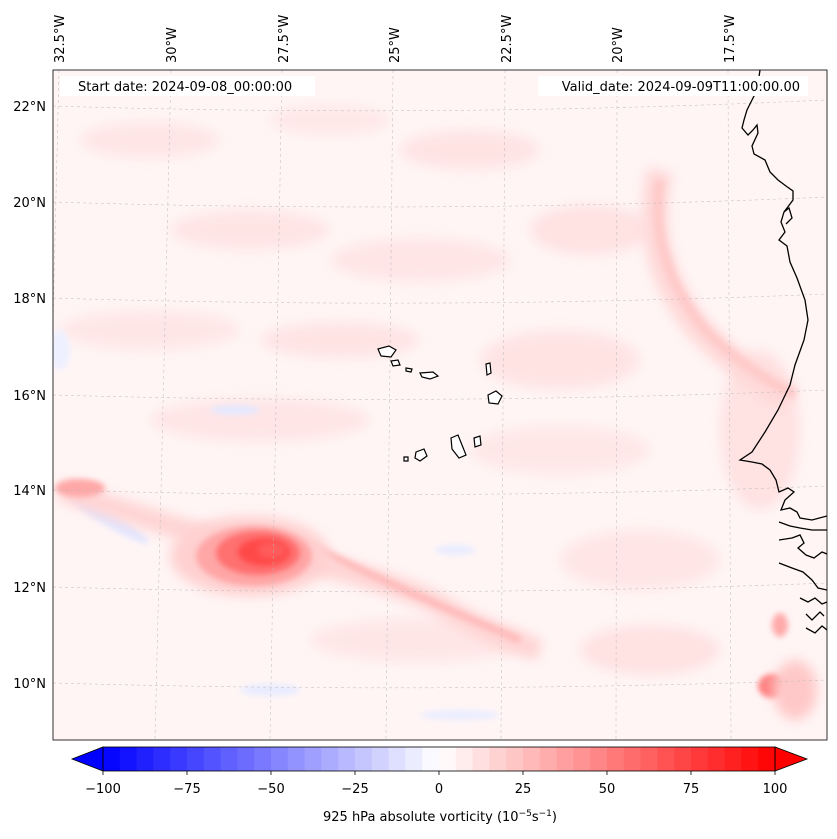 This screenshot has height=839, width=837. I want to click on island-boa-vista, so click(495, 397).